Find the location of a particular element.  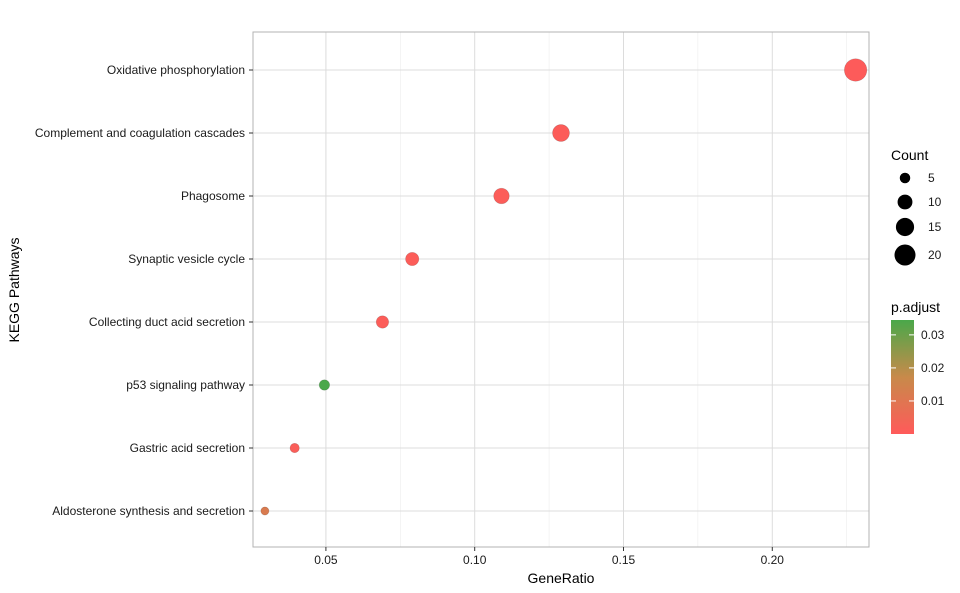

x-axis-ticks: 0.05 0.10 0.15 0.20 is located at coordinates (549, 557).